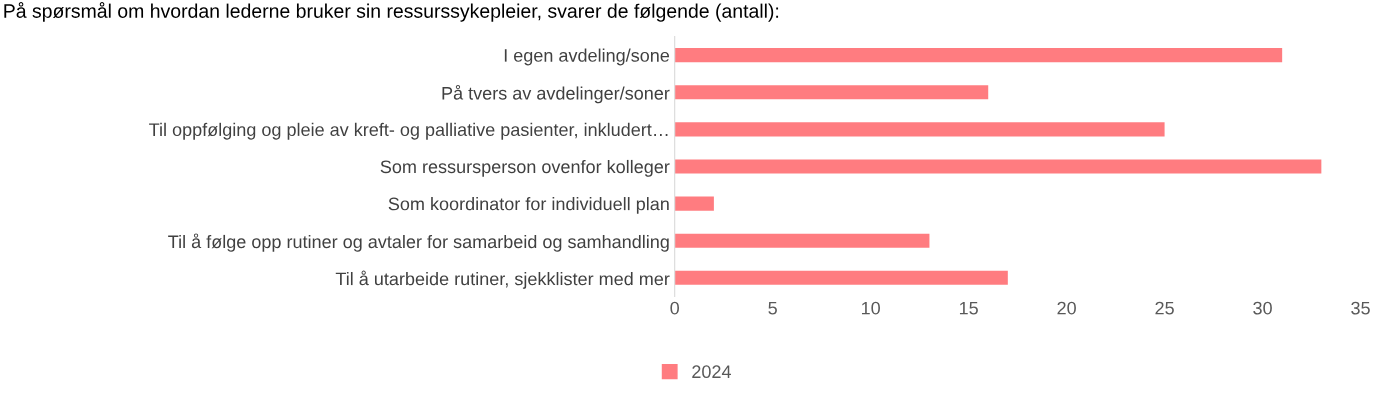  Describe the element at coordinates (528, 205) in the screenshot. I see `y-tick-label: Som koordinator for individuell plan` at that location.